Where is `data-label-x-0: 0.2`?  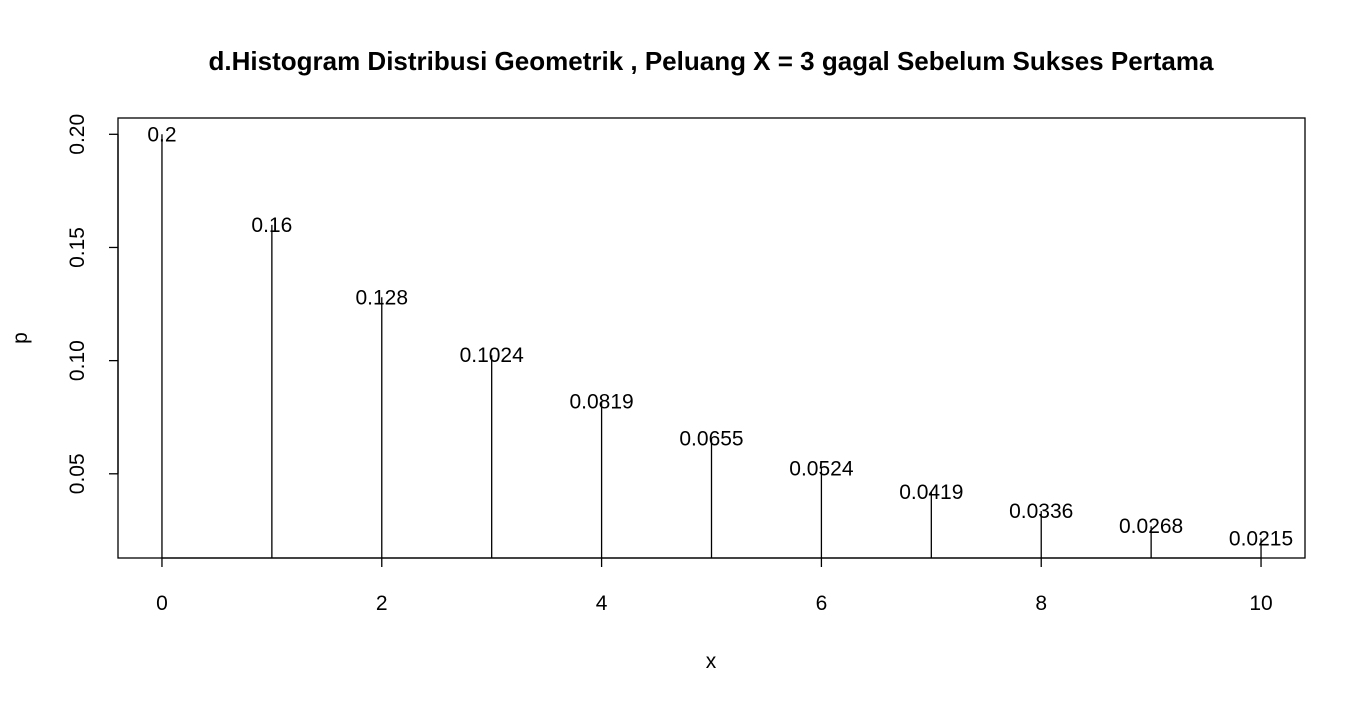 data-label-x-0: 0.2 is located at coordinates (161, 134).